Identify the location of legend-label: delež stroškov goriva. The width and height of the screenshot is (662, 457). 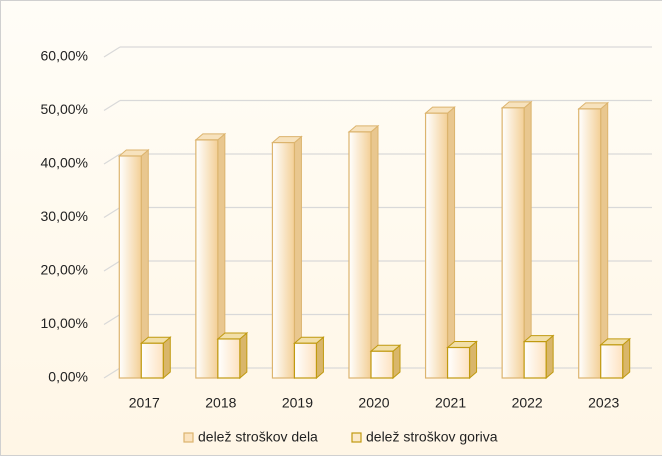
(432, 437).